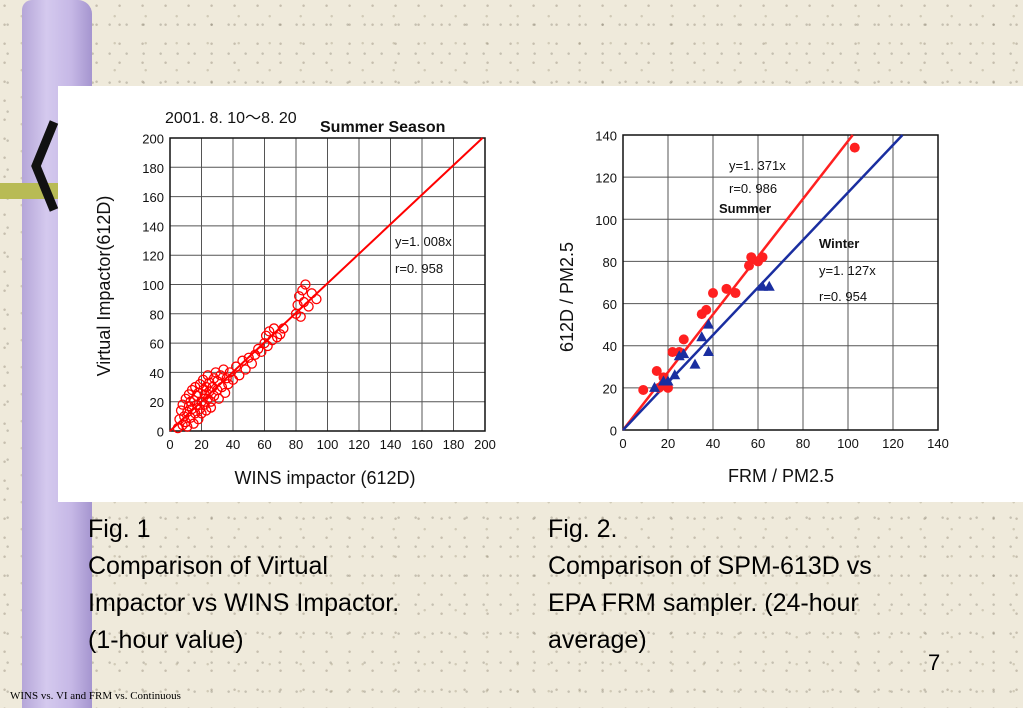  What do you see at coordinates (157, 344) in the screenshot?
I see `chart1-y-tick-label: 60` at bounding box center [157, 344].